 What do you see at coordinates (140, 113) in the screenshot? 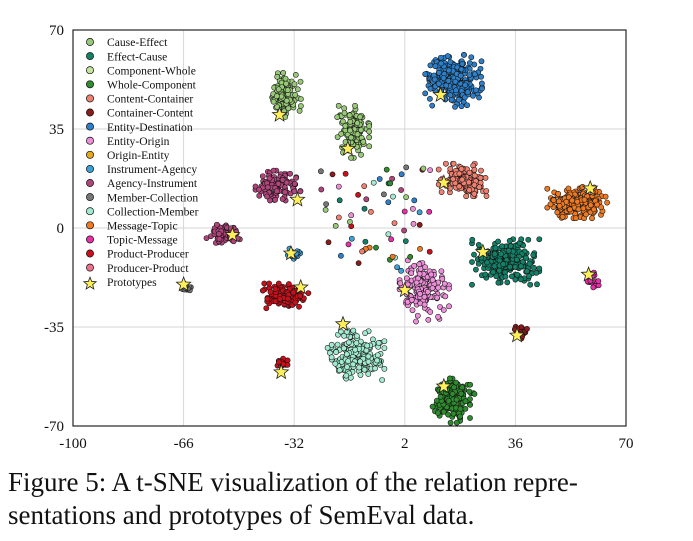
I see `legend-item: Container-Content` at bounding box center [140, 113].